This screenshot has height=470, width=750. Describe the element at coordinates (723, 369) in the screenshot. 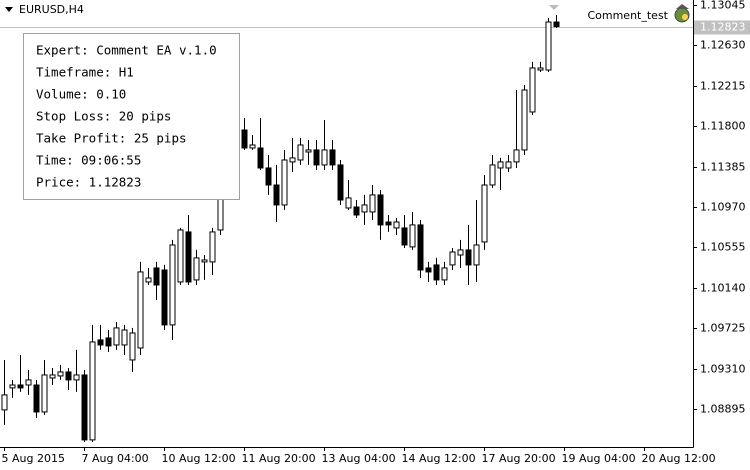

I see `y-tick-label: 1.09310` at that location.